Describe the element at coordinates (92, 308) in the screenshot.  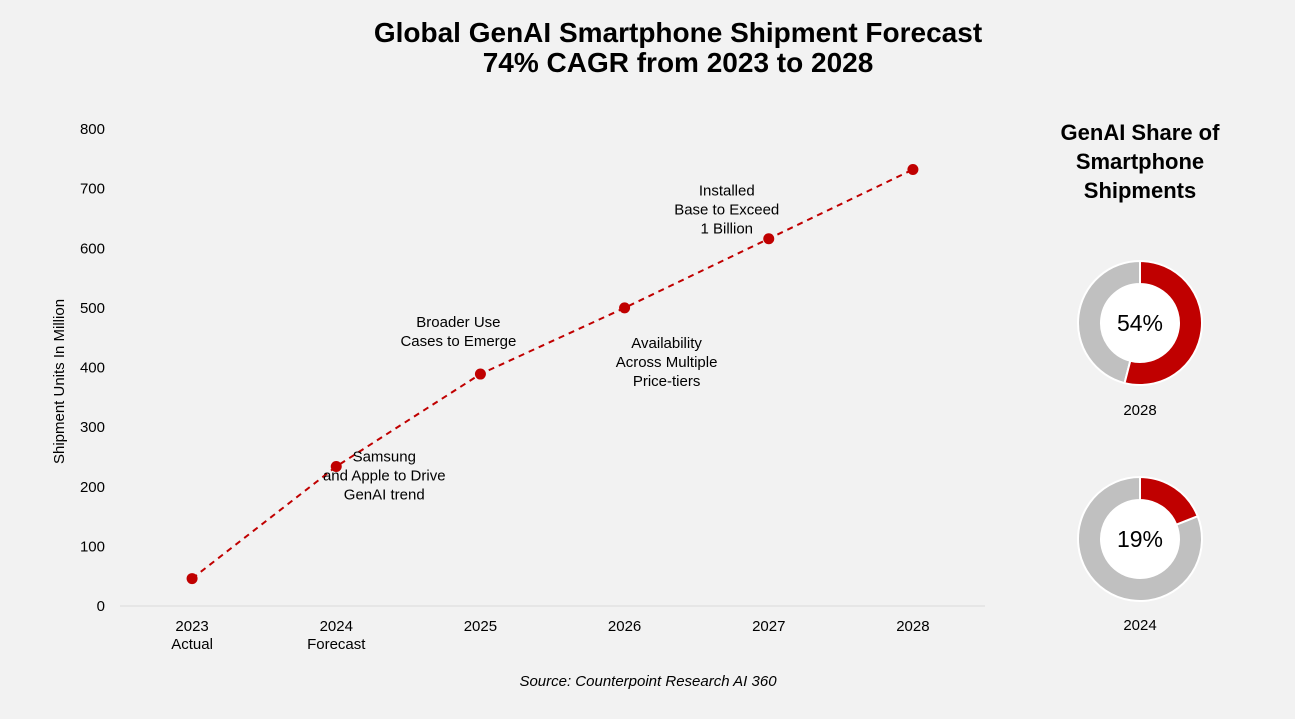
I see `y-tick-label: 500` at that location.